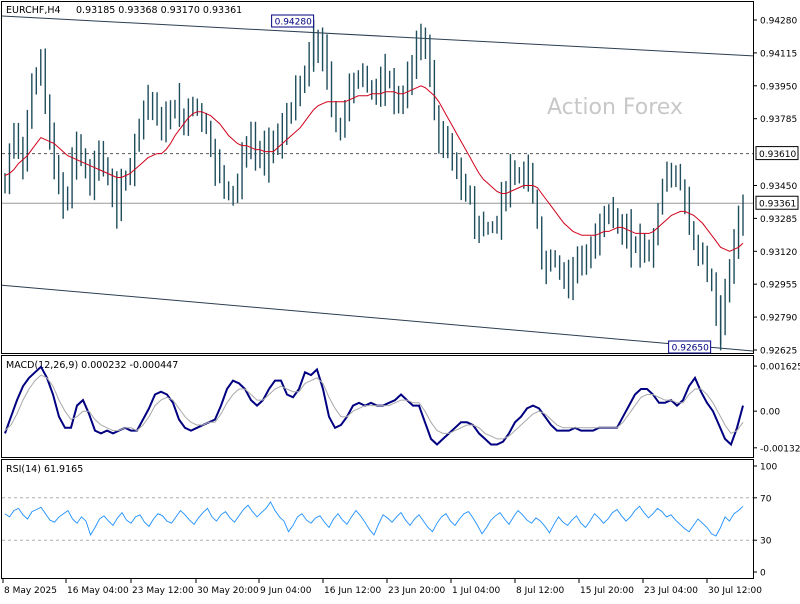  I want to click on high-box, so click(293, 21).